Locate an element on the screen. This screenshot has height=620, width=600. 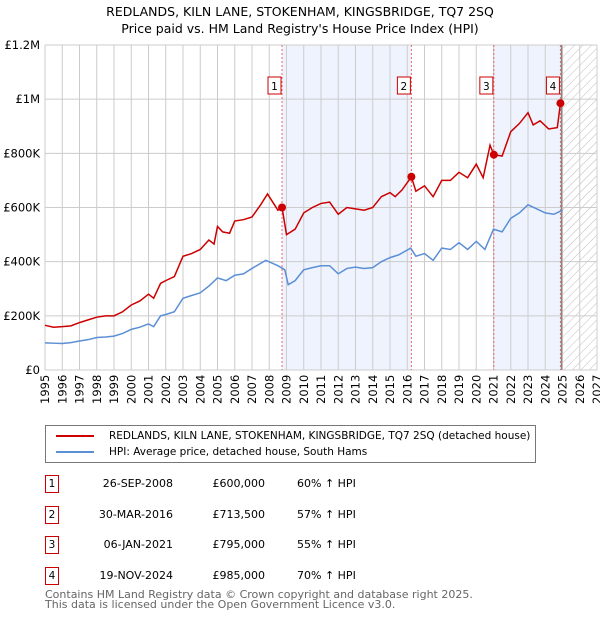
sale-price: £795,000 is located at coordinates (239, 544).